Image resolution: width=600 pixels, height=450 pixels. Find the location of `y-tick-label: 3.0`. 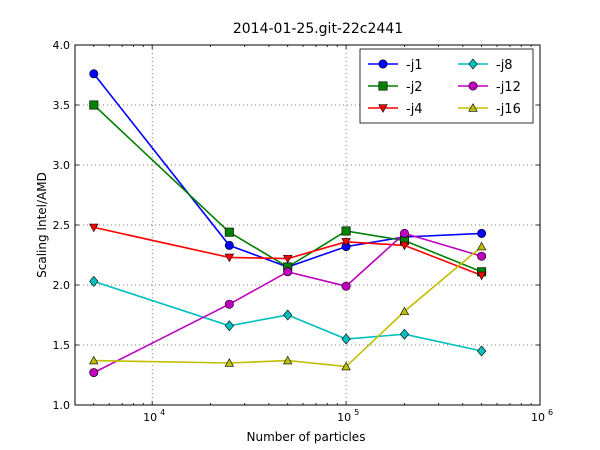

y-tick-label: 3.0 is located at coordinates (62, 165).